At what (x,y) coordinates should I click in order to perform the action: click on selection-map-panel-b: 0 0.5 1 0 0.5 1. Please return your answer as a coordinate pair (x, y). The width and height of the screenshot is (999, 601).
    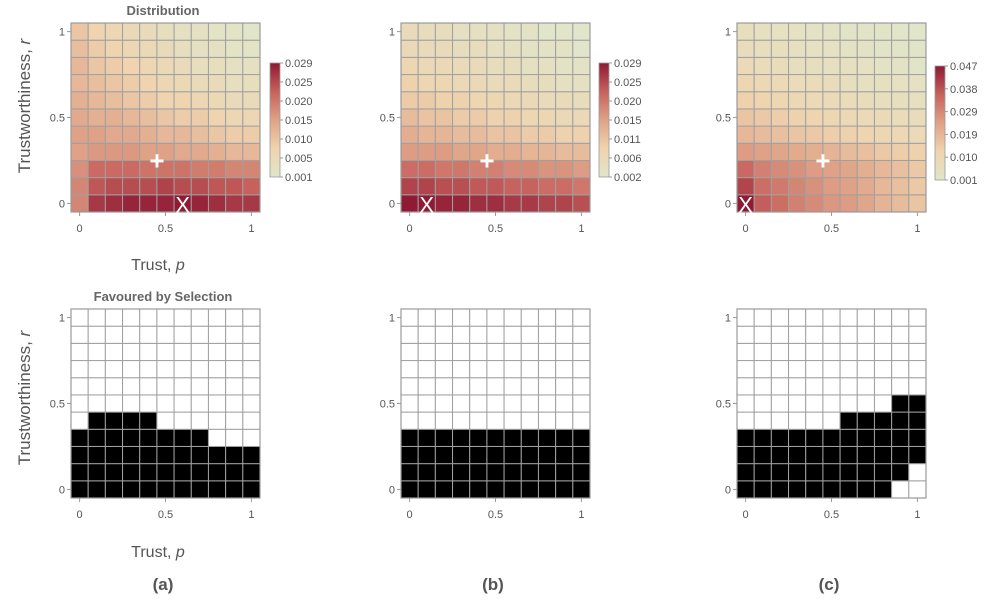
    Looking at the image, I should click on (485, 414).